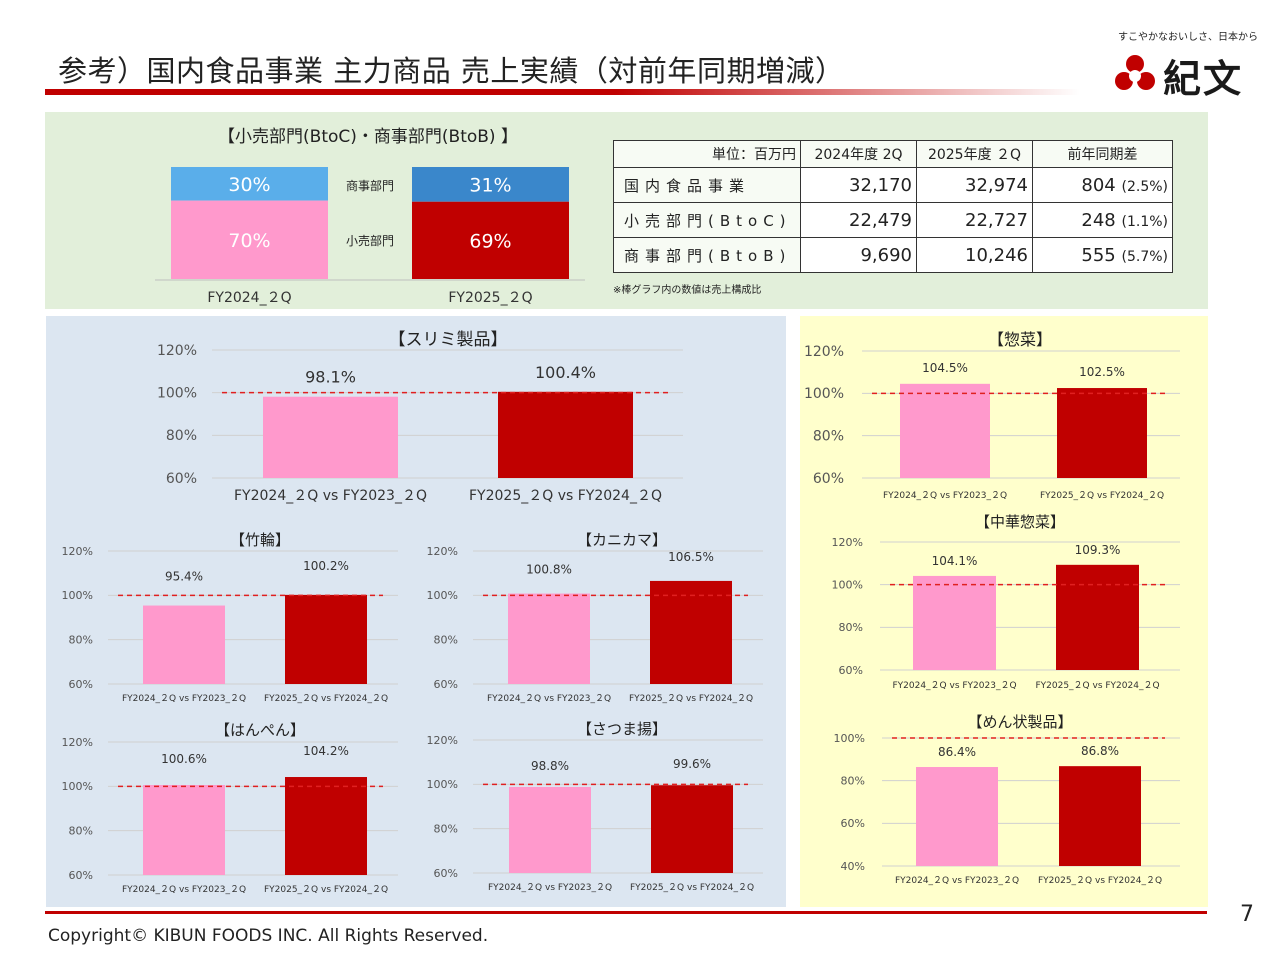  Describe the element at coordinates (687, 290) in the screenshot. I see `chart-note: ※棒グラフ内の数値は売上構成比` at that location.